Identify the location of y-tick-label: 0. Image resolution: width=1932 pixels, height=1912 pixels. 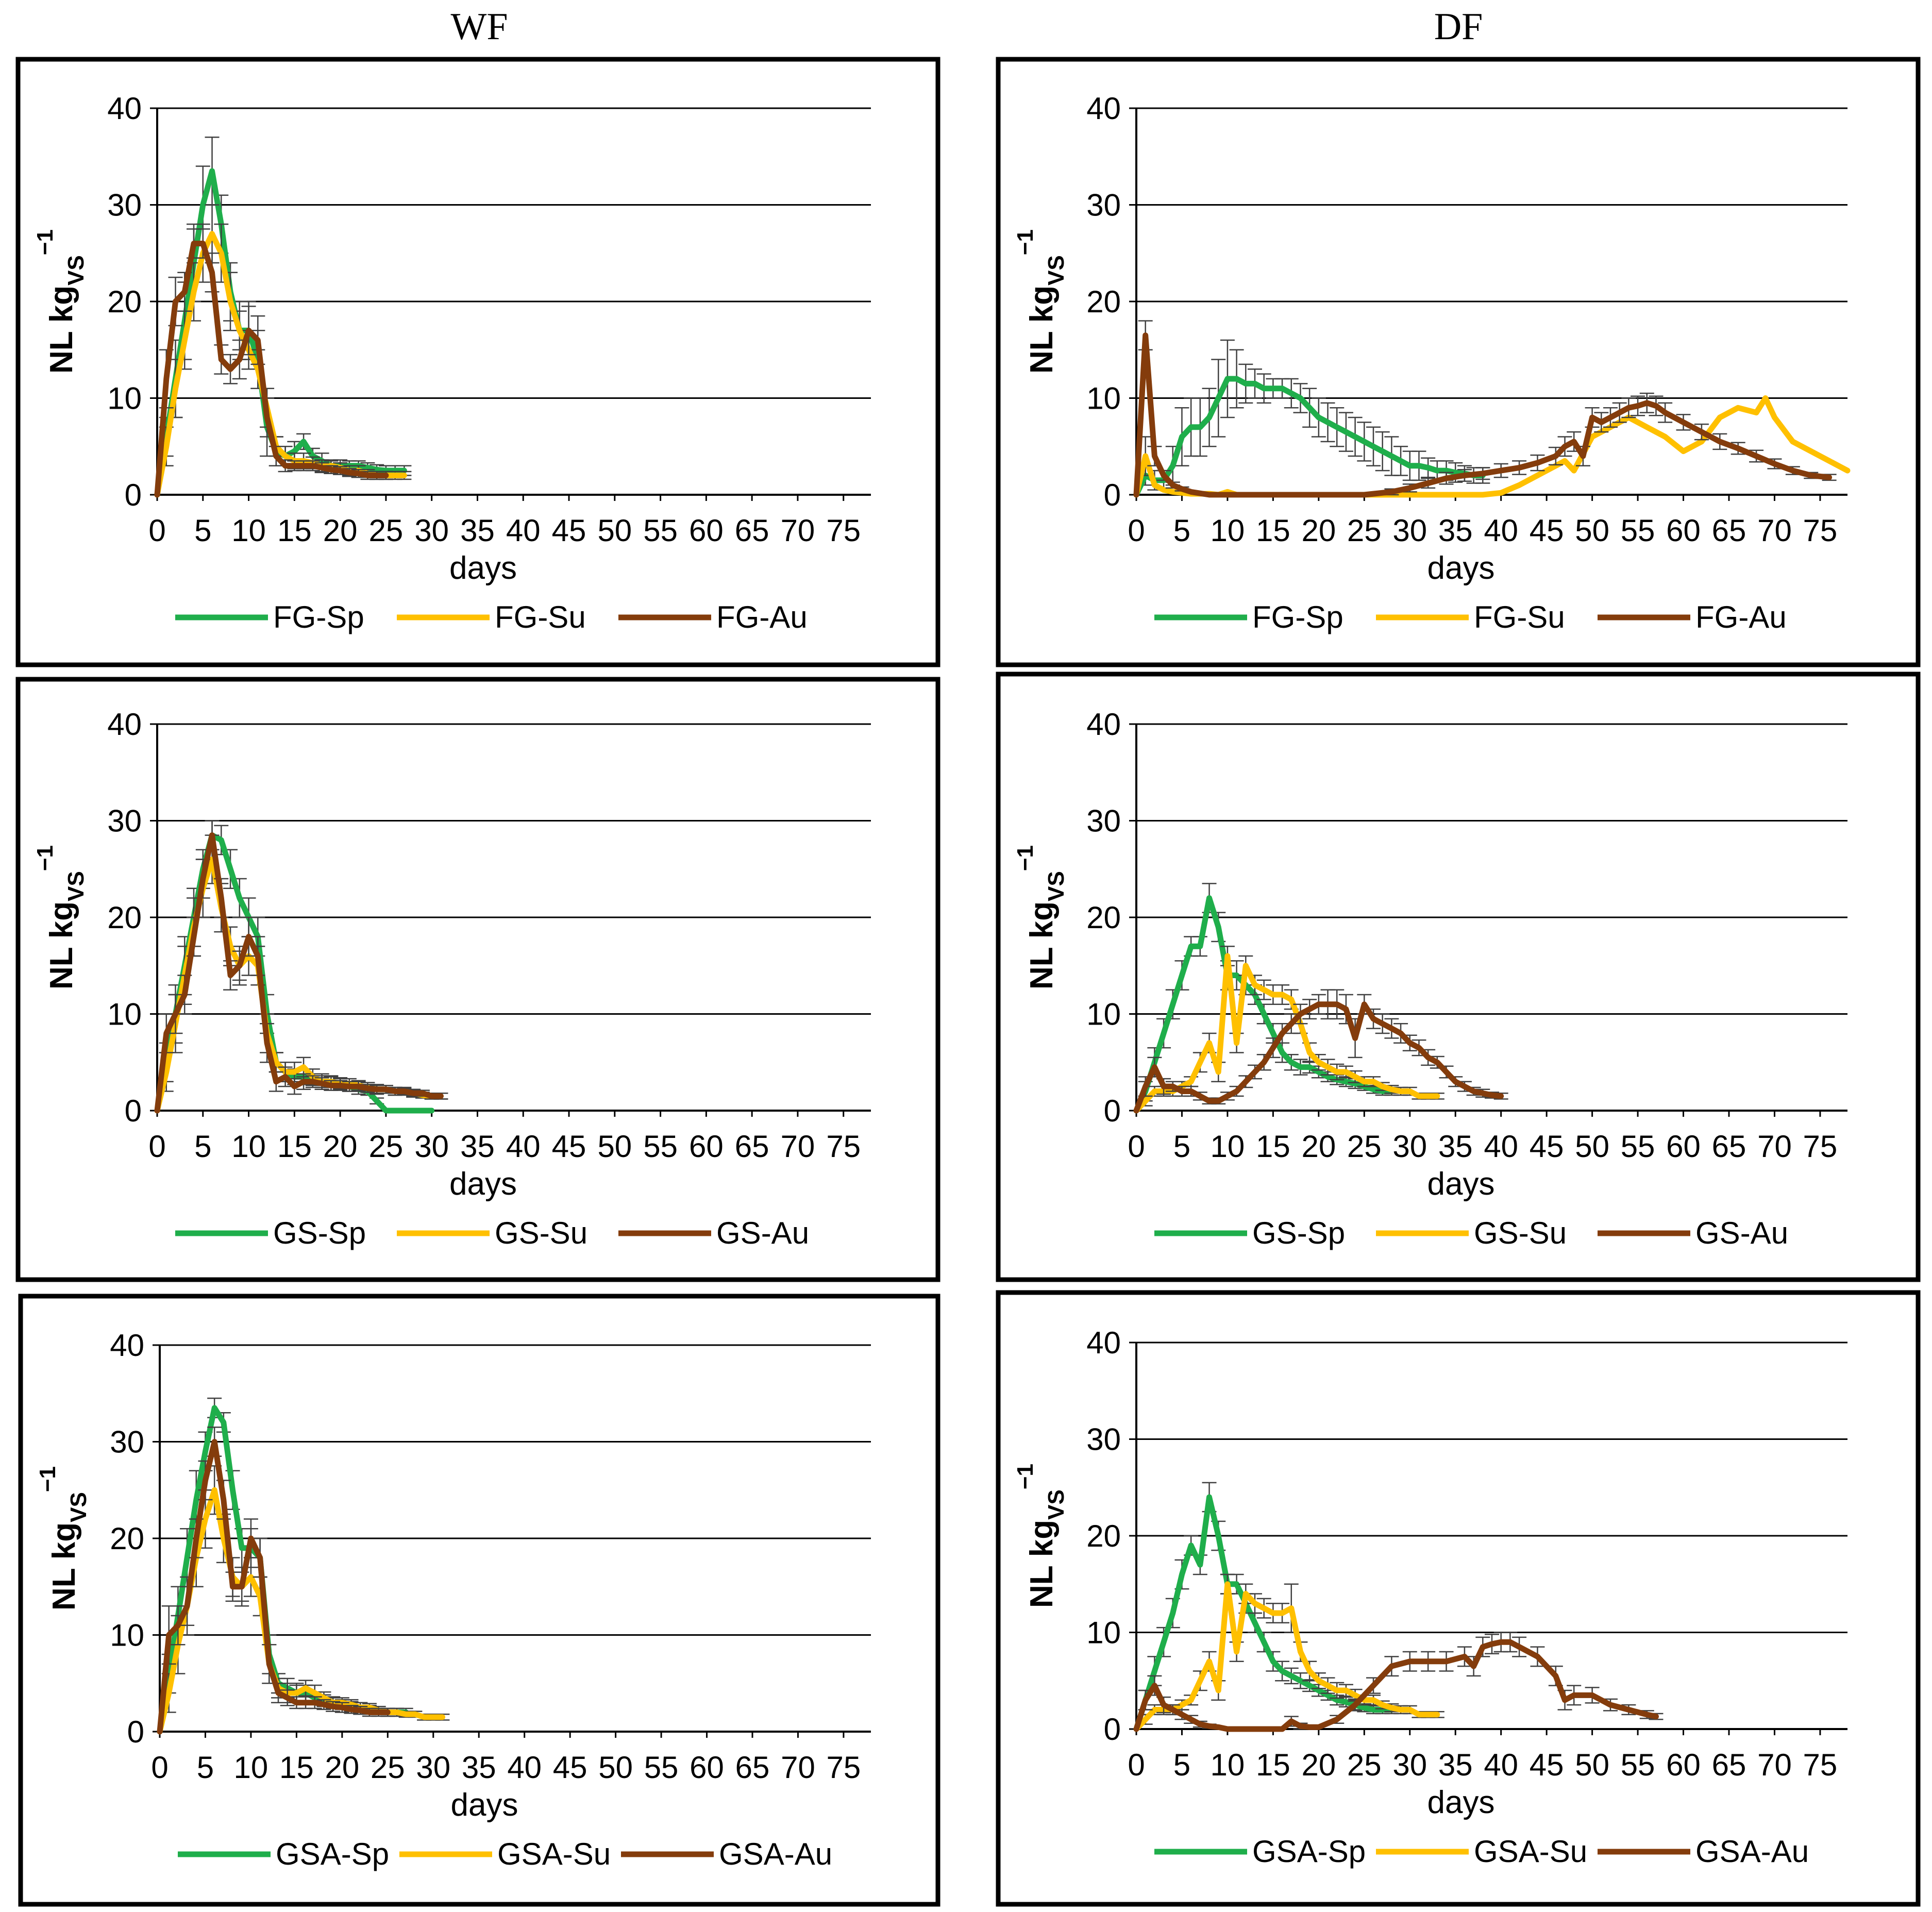
(1112, 1729).